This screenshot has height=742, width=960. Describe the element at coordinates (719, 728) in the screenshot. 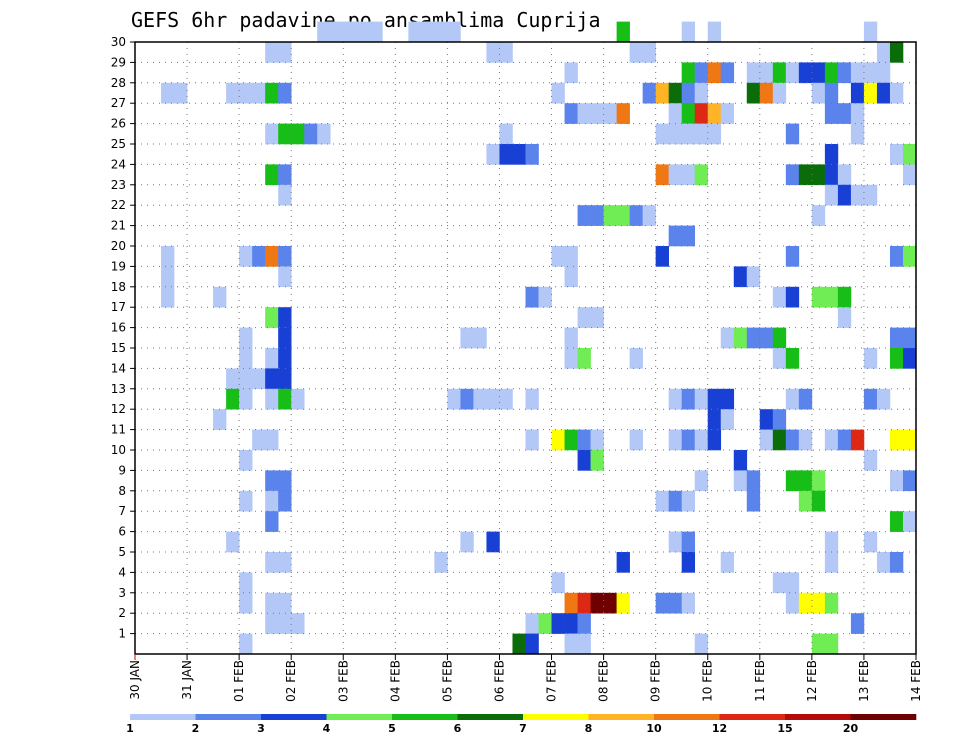

I see `colorbar-tick-label: 12` at that location.